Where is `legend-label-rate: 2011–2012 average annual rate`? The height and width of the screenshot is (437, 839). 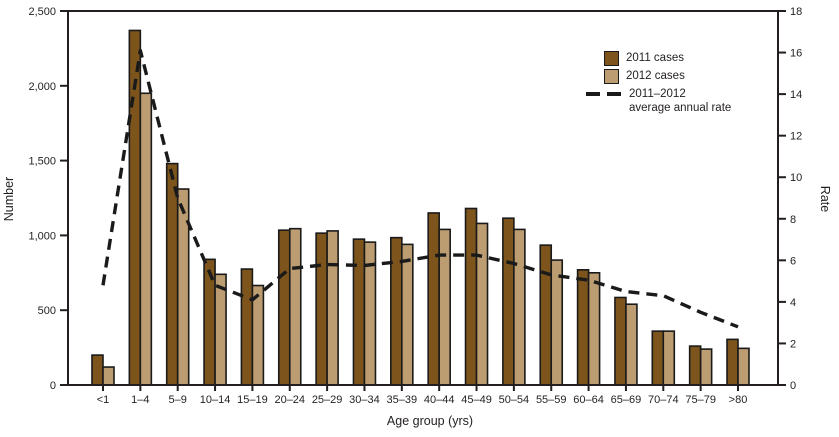
legend-label-rate: 2011–2012 average annual rate is located at coordinates (680, 101).